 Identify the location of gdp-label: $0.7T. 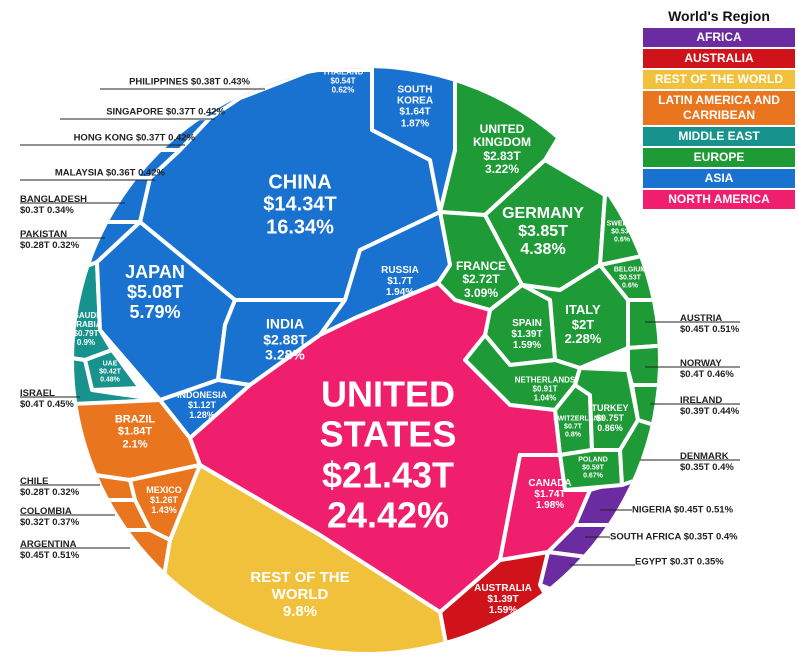
(573, 427).